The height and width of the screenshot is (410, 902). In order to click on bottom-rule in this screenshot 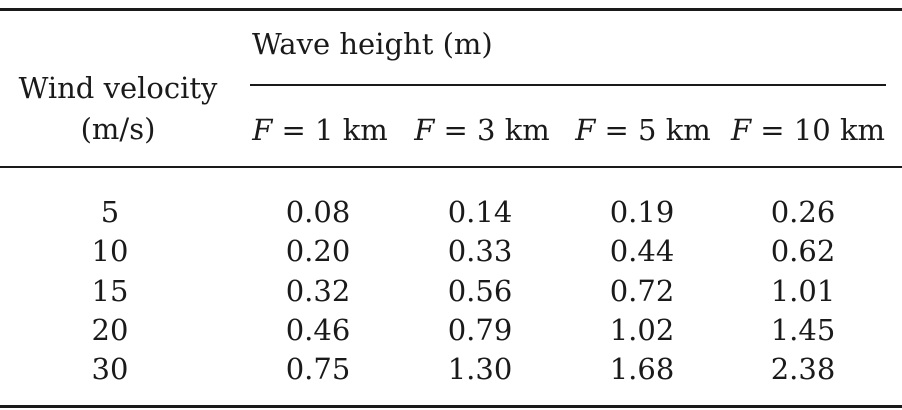, I will do `click(451, 406)`.